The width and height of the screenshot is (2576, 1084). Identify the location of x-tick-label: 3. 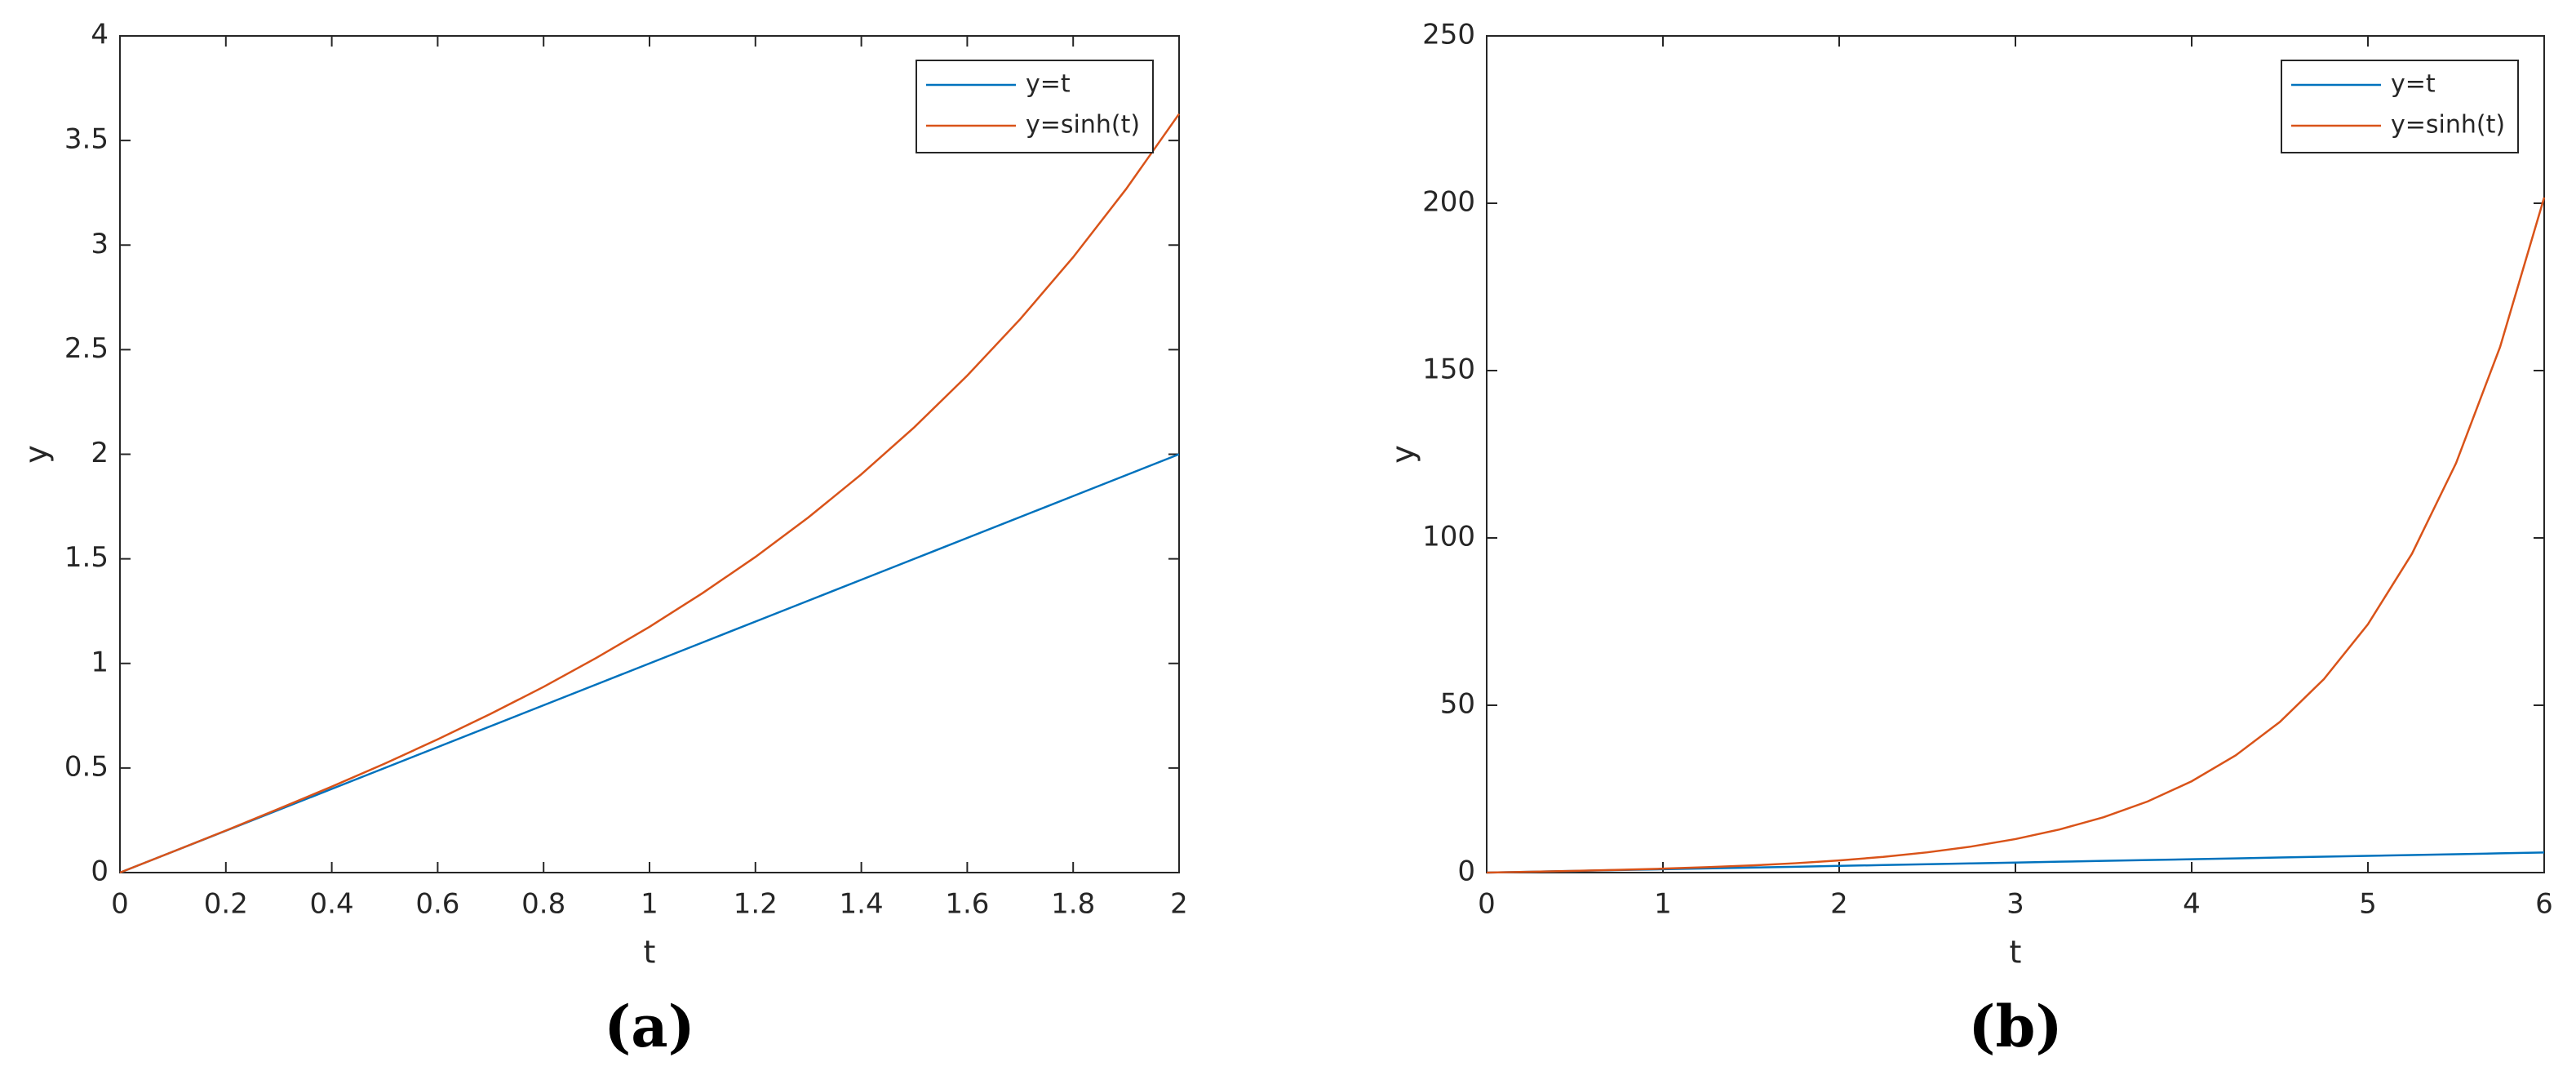
(2015, 905).